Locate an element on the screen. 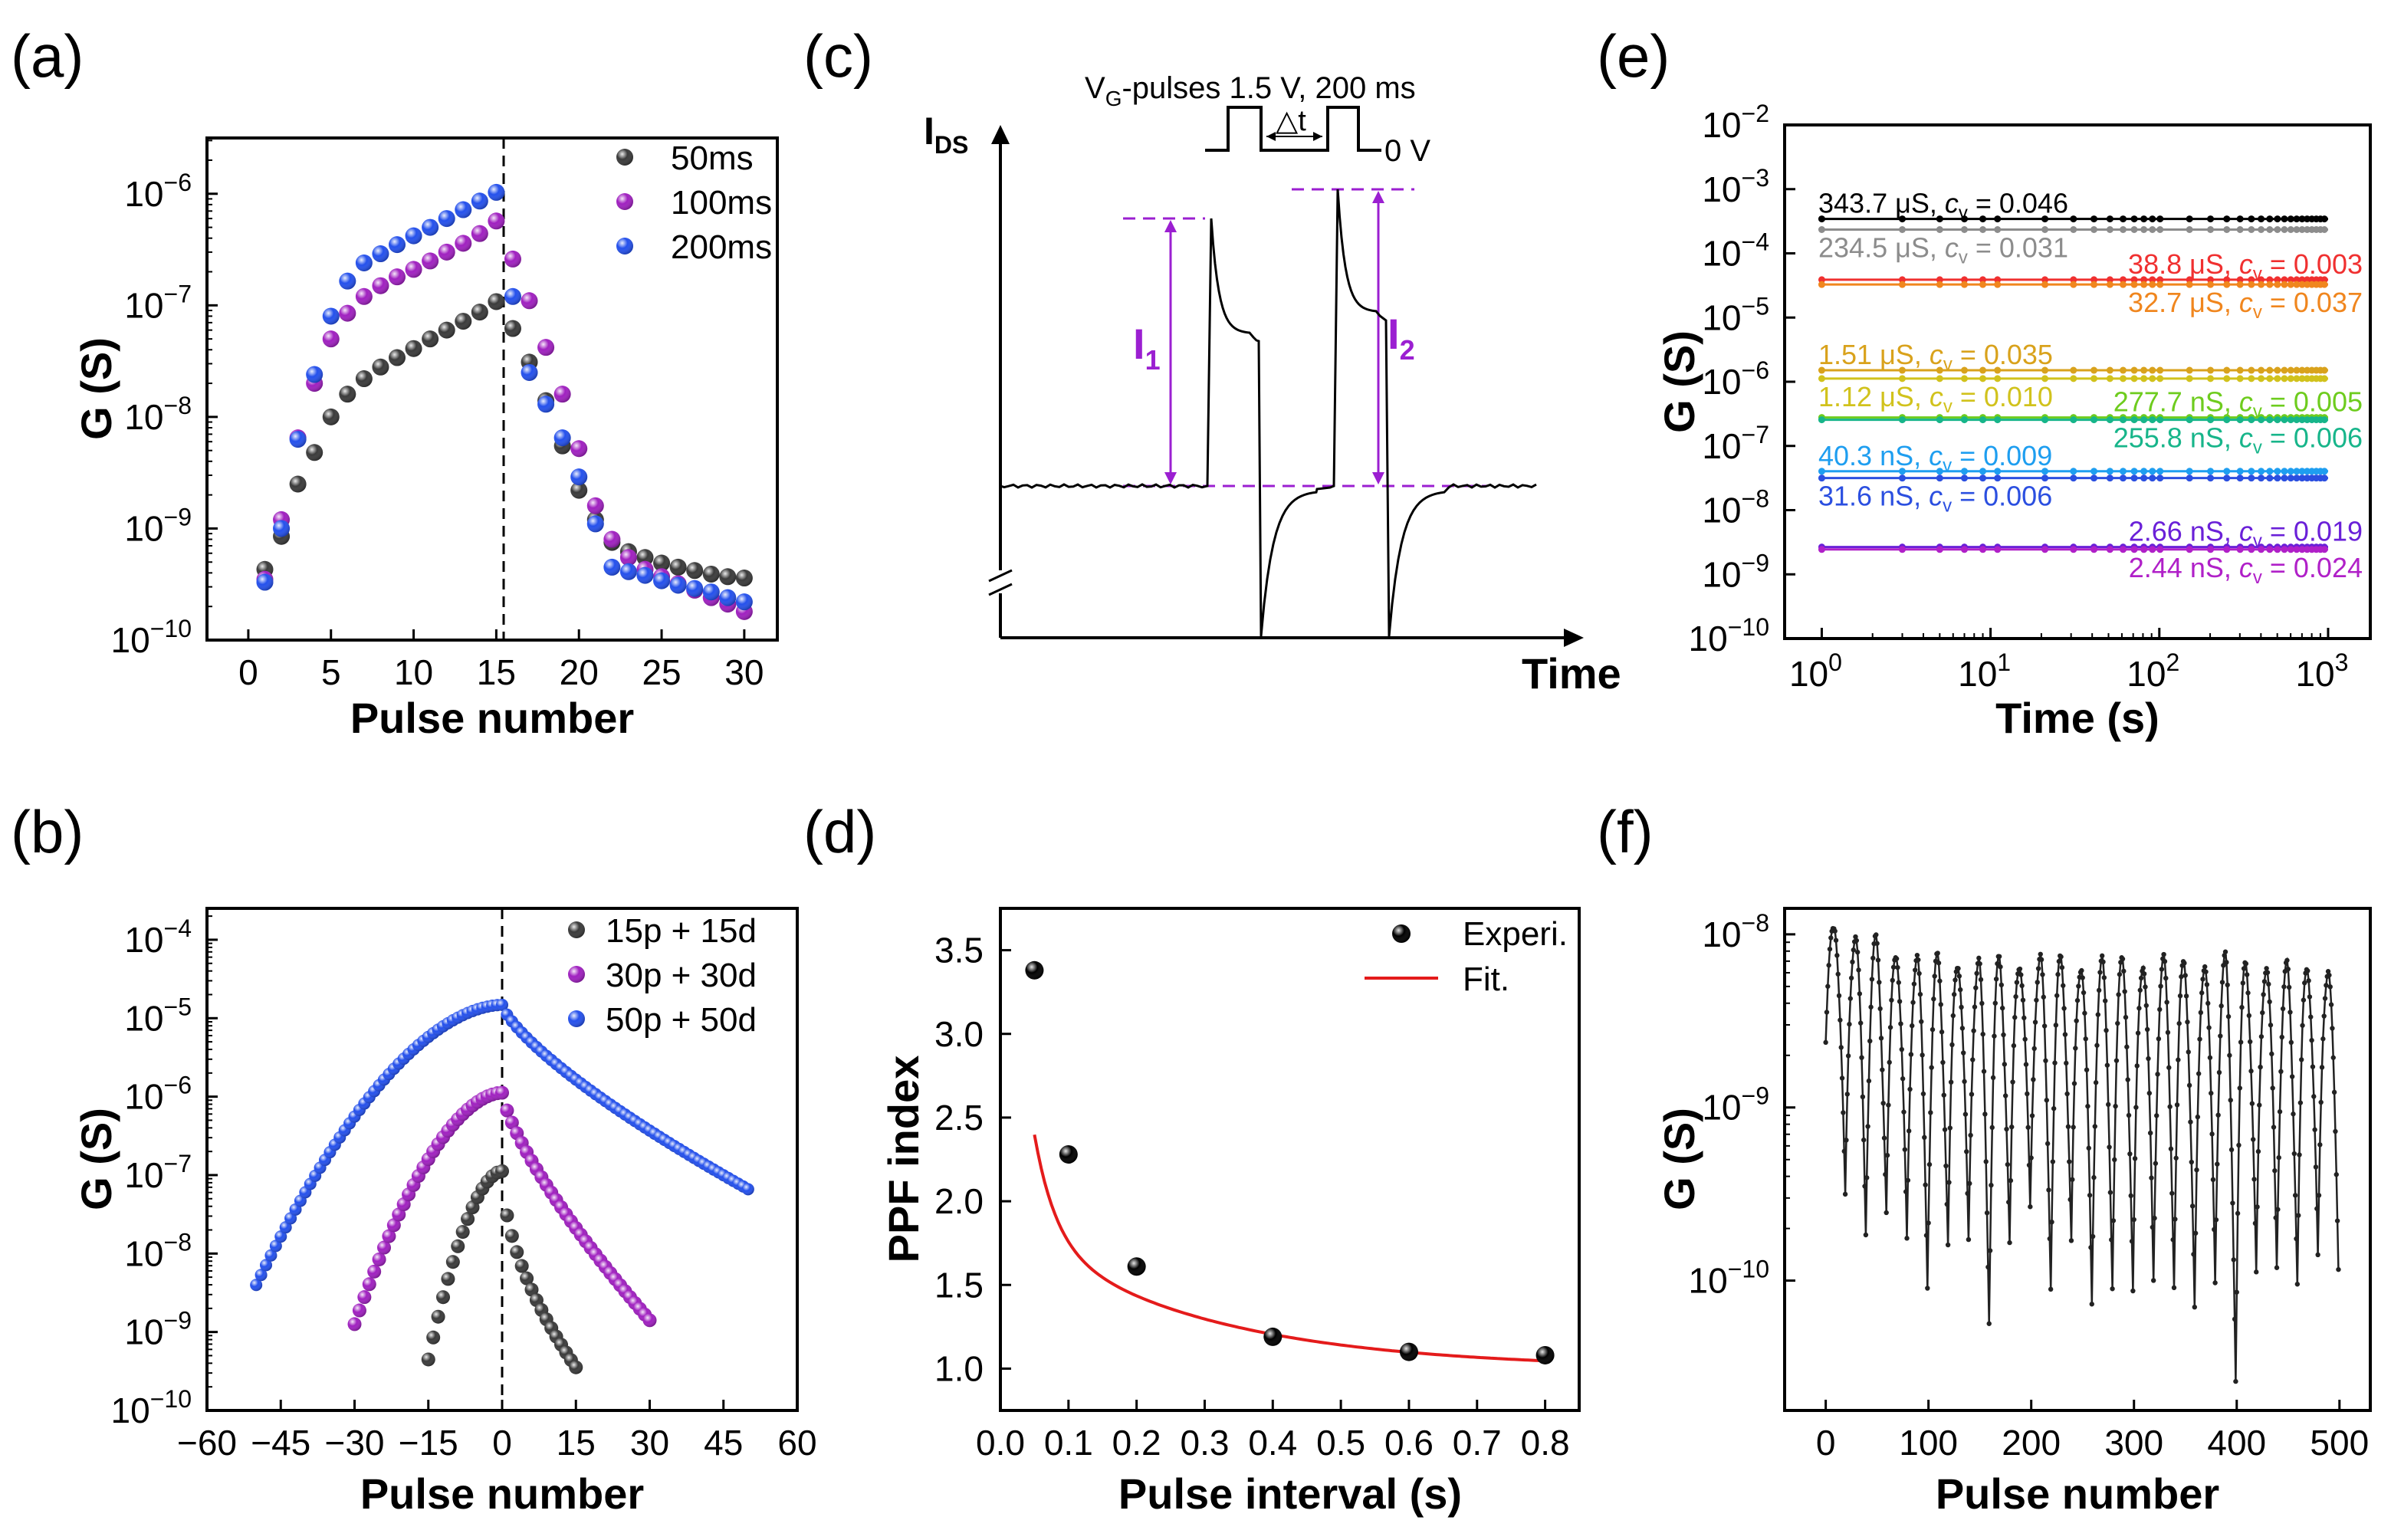 The height and width of the screenshot is (1540, 2391). x-axis-label-e: Time (s) is located at coordinates (2077, 718).